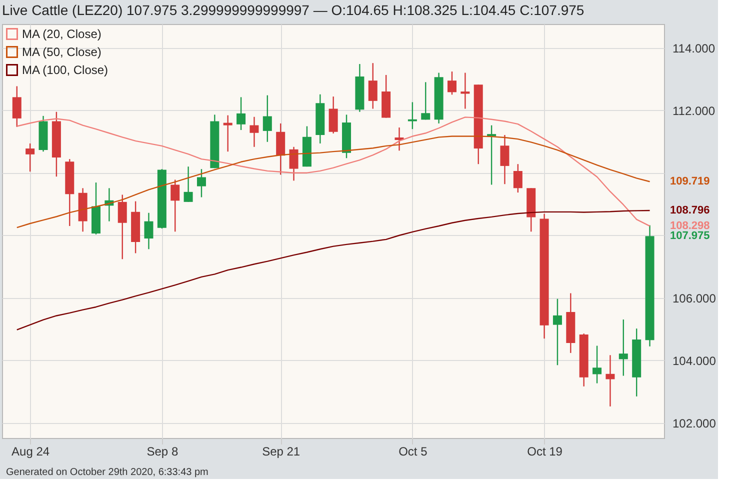 The width and height of the screenshot is (733, 491). What do you see at coordinates (690, 182) in the screenshot?
I see `text: 109.719` at bounding box center [690, 182].